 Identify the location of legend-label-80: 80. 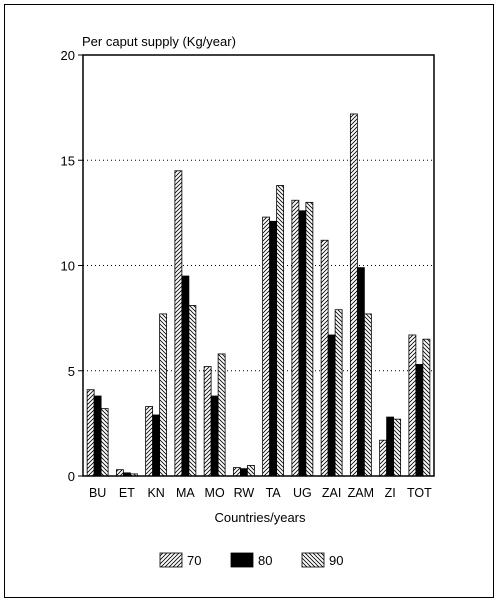
(265, 560).